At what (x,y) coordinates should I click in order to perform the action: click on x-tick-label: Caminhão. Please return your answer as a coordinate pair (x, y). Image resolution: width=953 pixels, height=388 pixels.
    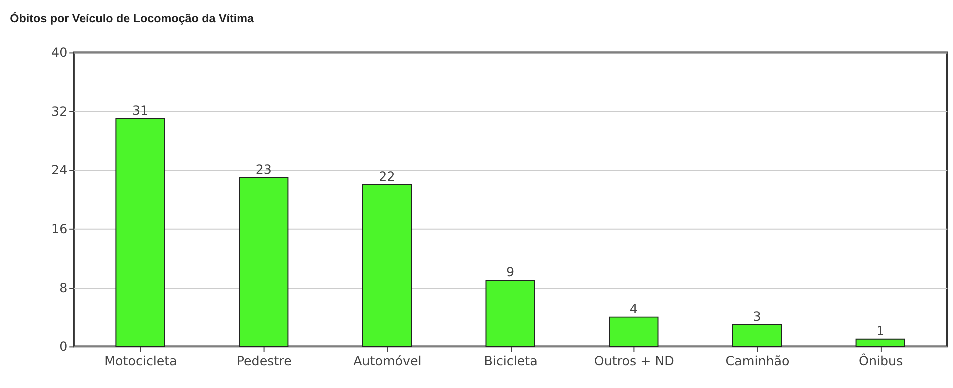
    Looking at the image, I should click on (758, 361).